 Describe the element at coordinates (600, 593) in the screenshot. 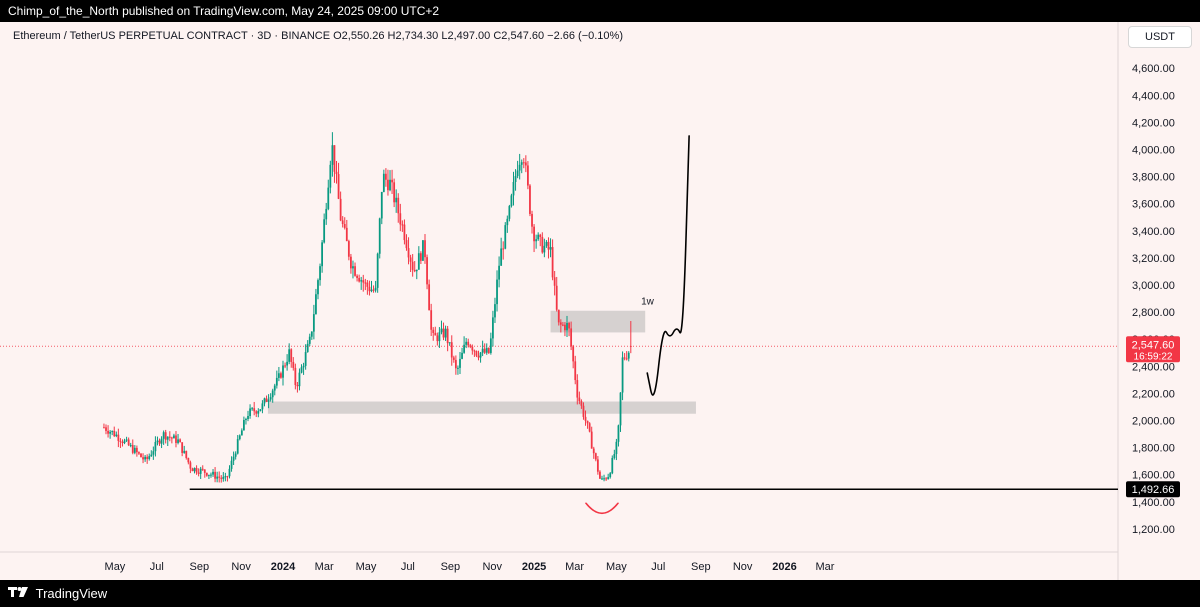

I see `footer-bar: TradingView` at that location.